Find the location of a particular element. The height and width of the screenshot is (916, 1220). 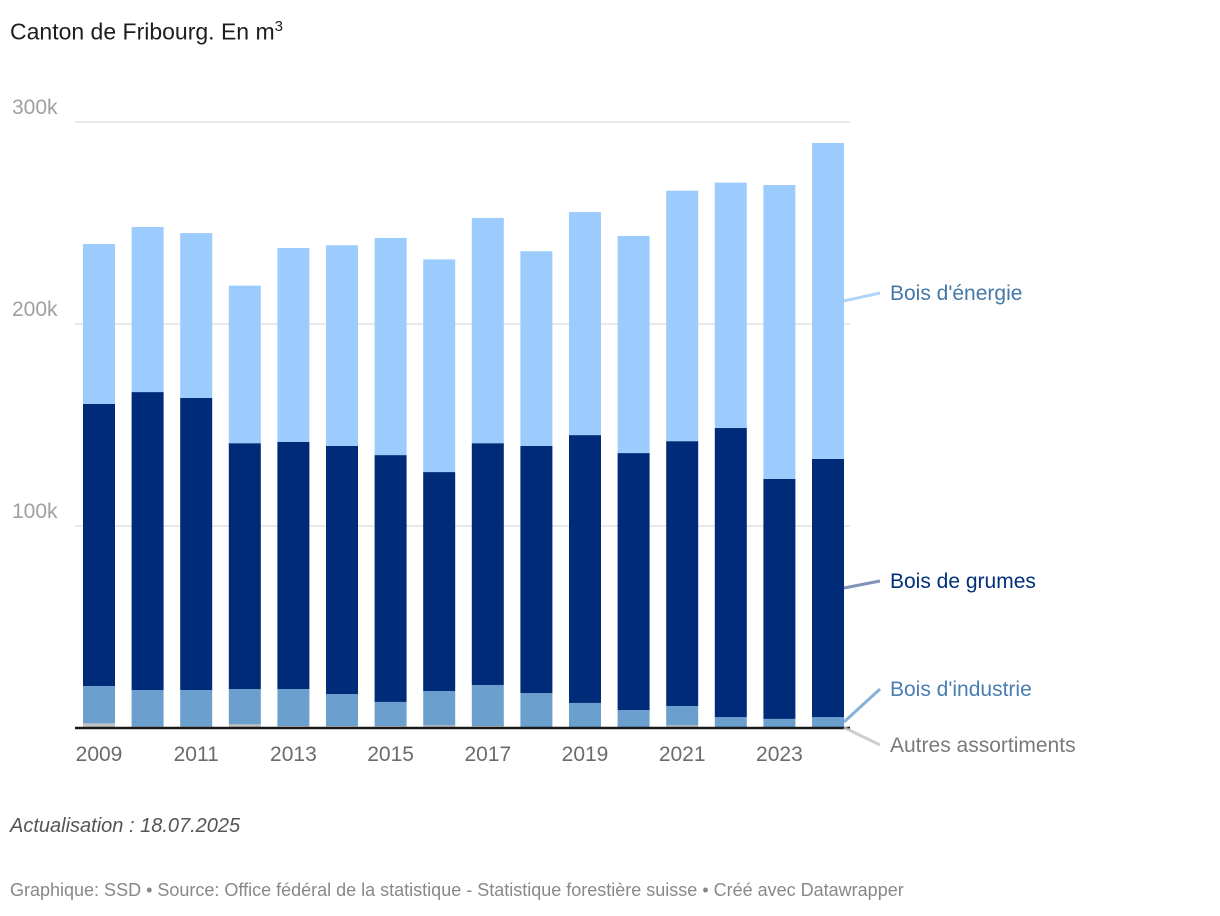

legend-label: Bois d'industrie is located at coordinates (961, 689).